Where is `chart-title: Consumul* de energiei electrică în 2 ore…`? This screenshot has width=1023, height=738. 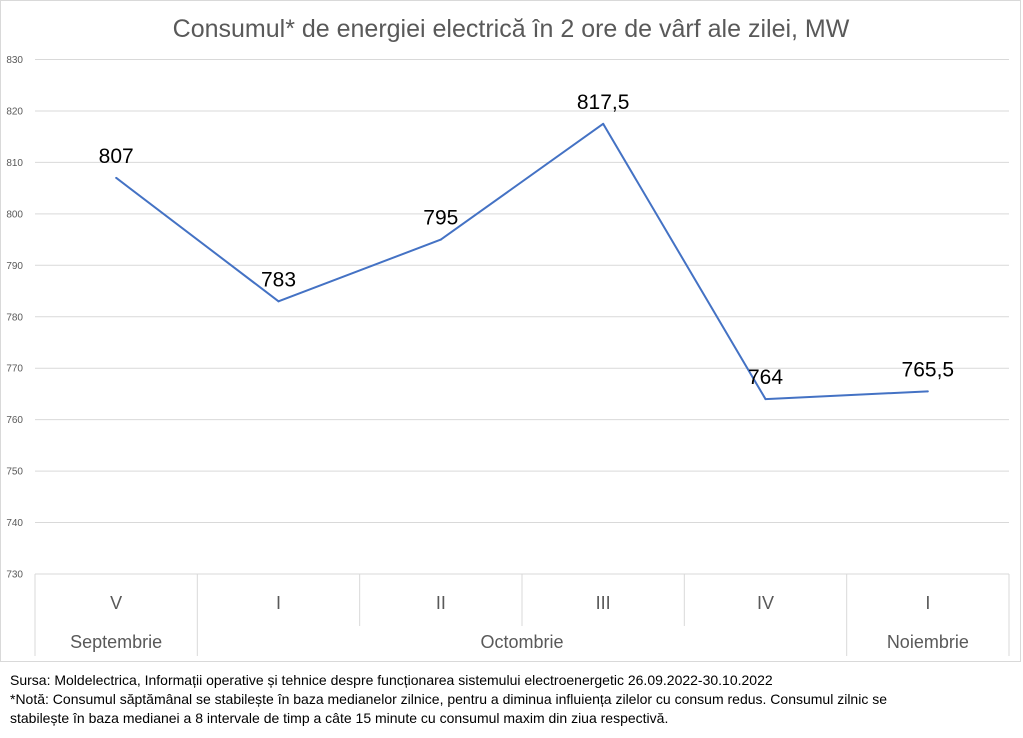
chart-title: Consumul* de energiei electrică în 2 ore… is located at coordinates (511, 29).